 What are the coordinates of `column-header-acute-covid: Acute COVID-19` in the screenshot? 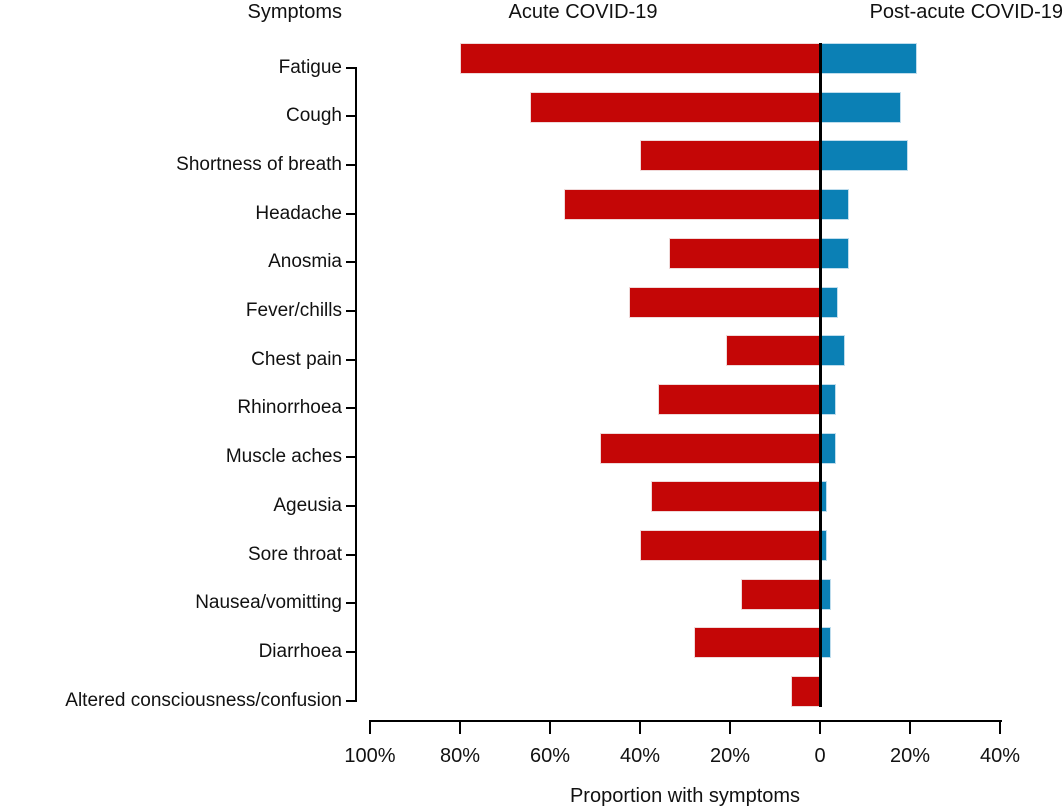 It's located at (583, 12).